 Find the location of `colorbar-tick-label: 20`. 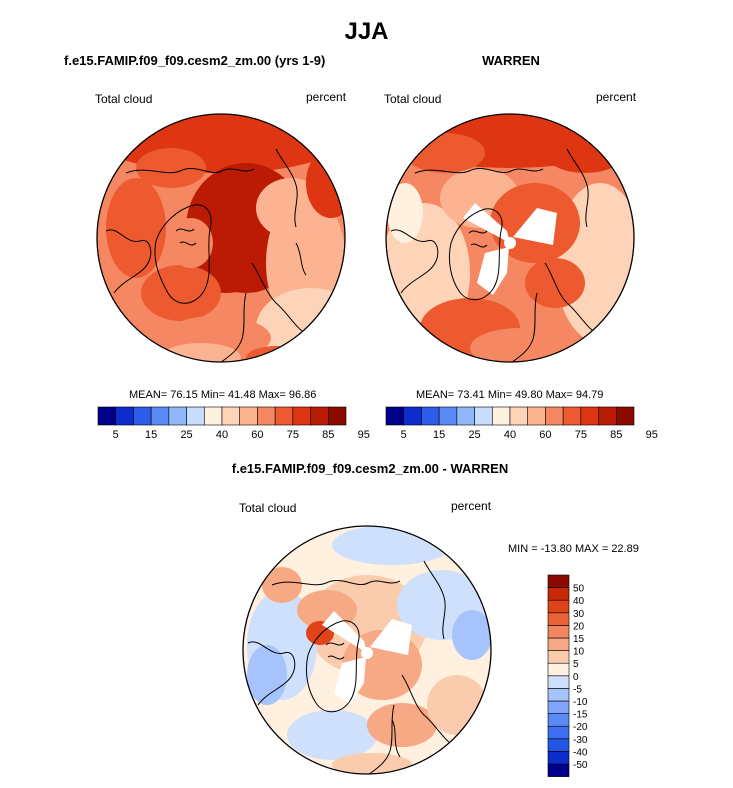

colorbar-tick-label: 20 is located at coordinates (579, 626).